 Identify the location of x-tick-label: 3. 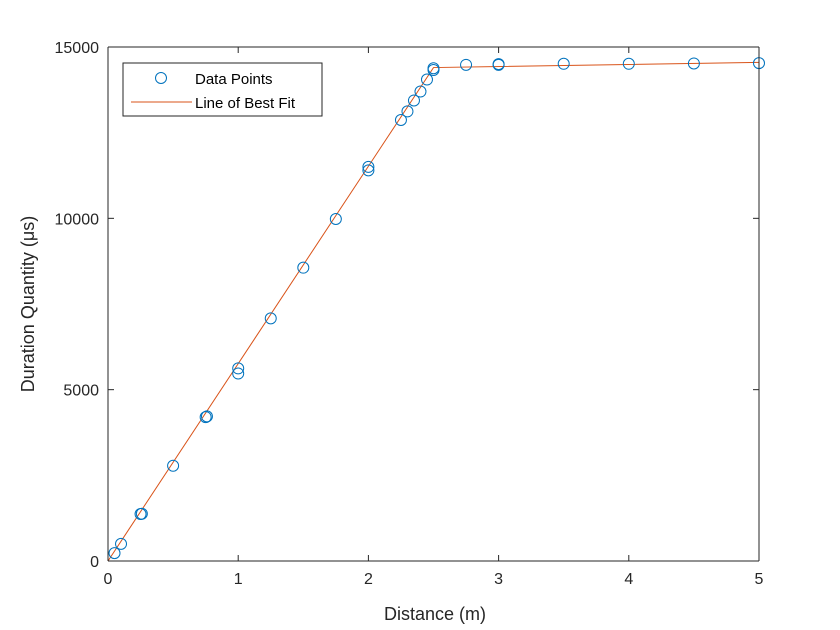
(498, 579).